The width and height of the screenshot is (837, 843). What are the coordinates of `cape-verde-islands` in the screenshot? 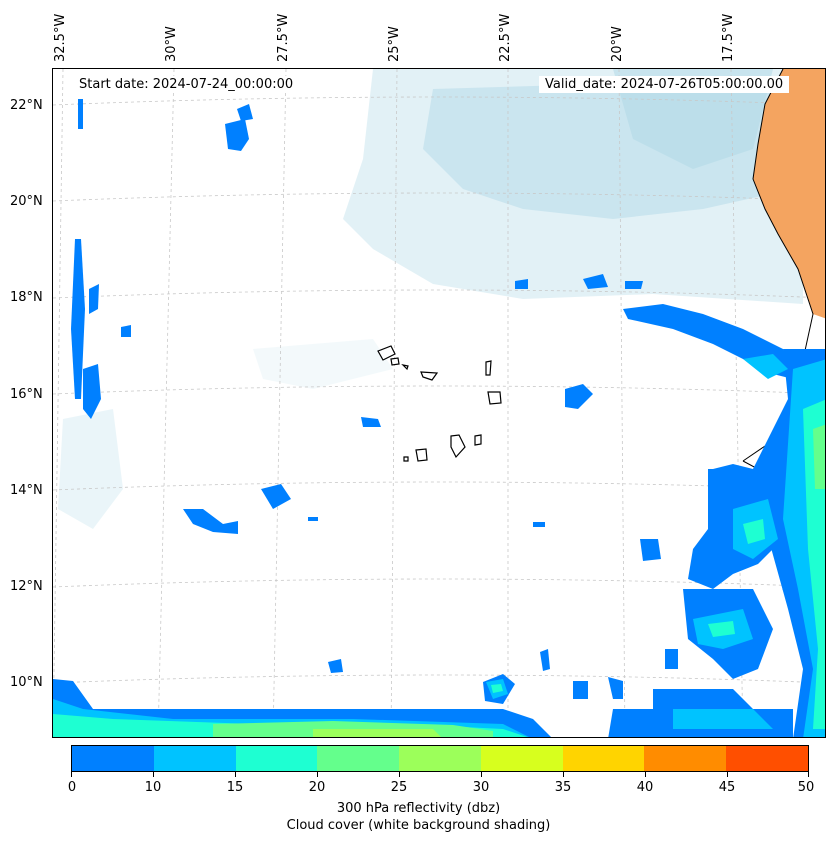 It's located at (439, 403).